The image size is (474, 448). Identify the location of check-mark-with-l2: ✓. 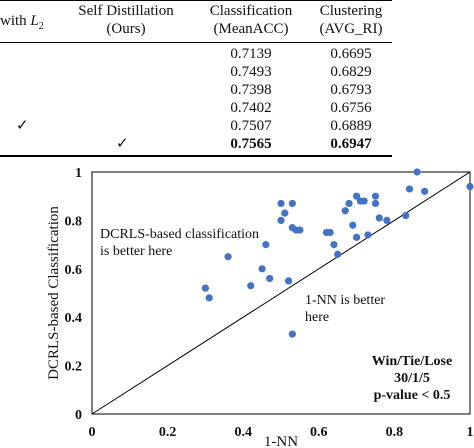
(22, 126).